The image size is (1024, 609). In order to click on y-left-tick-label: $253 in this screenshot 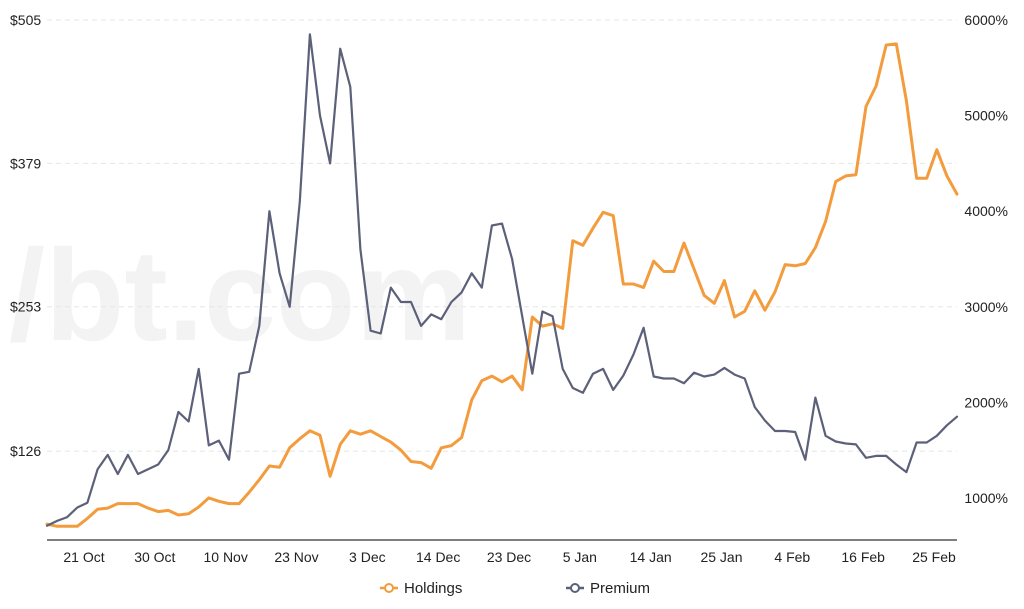, I will do `click(25, 307)`.